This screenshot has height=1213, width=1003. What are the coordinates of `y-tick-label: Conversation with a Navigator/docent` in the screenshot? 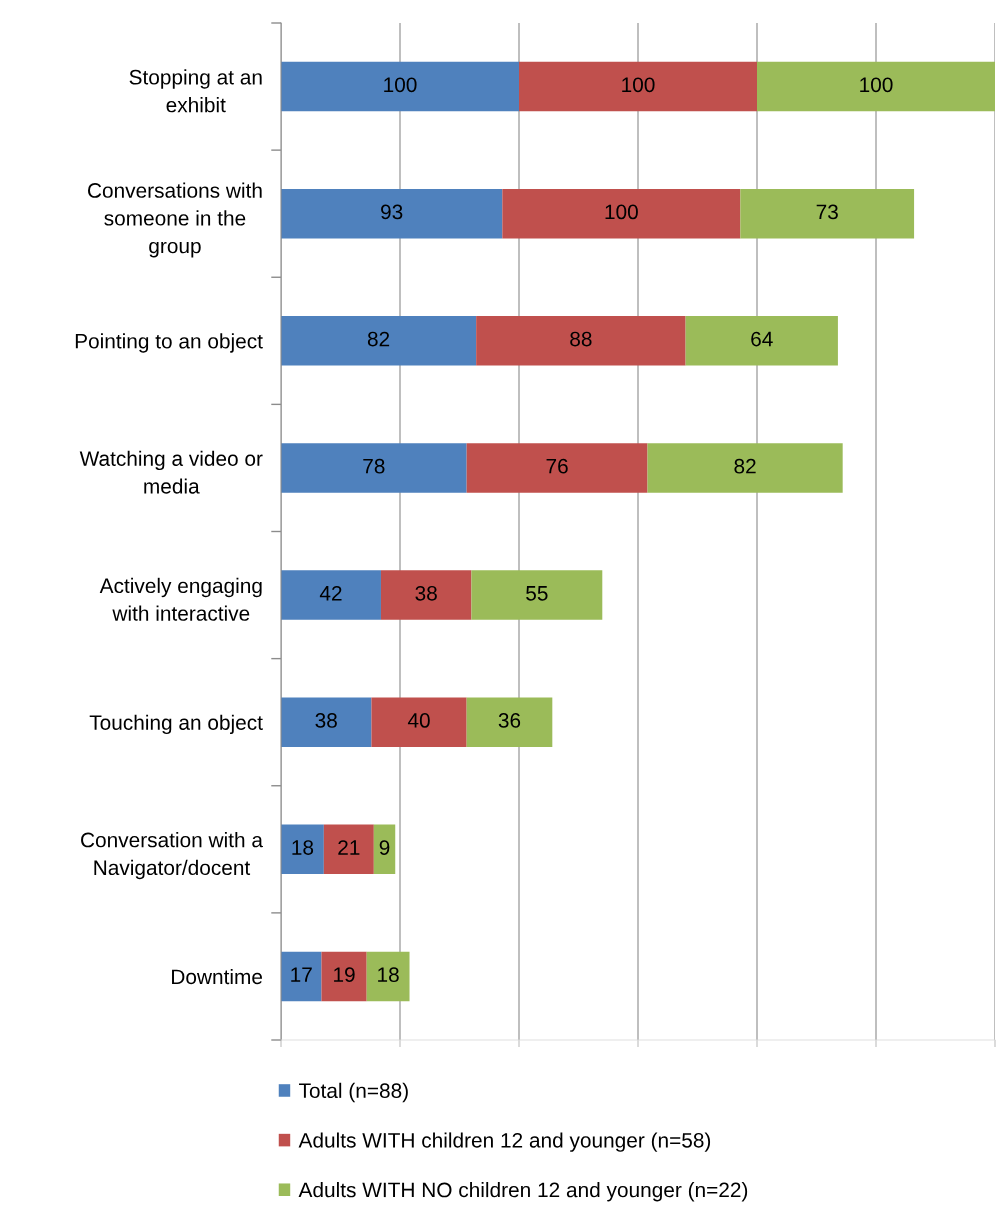 It's located at (172, 856).